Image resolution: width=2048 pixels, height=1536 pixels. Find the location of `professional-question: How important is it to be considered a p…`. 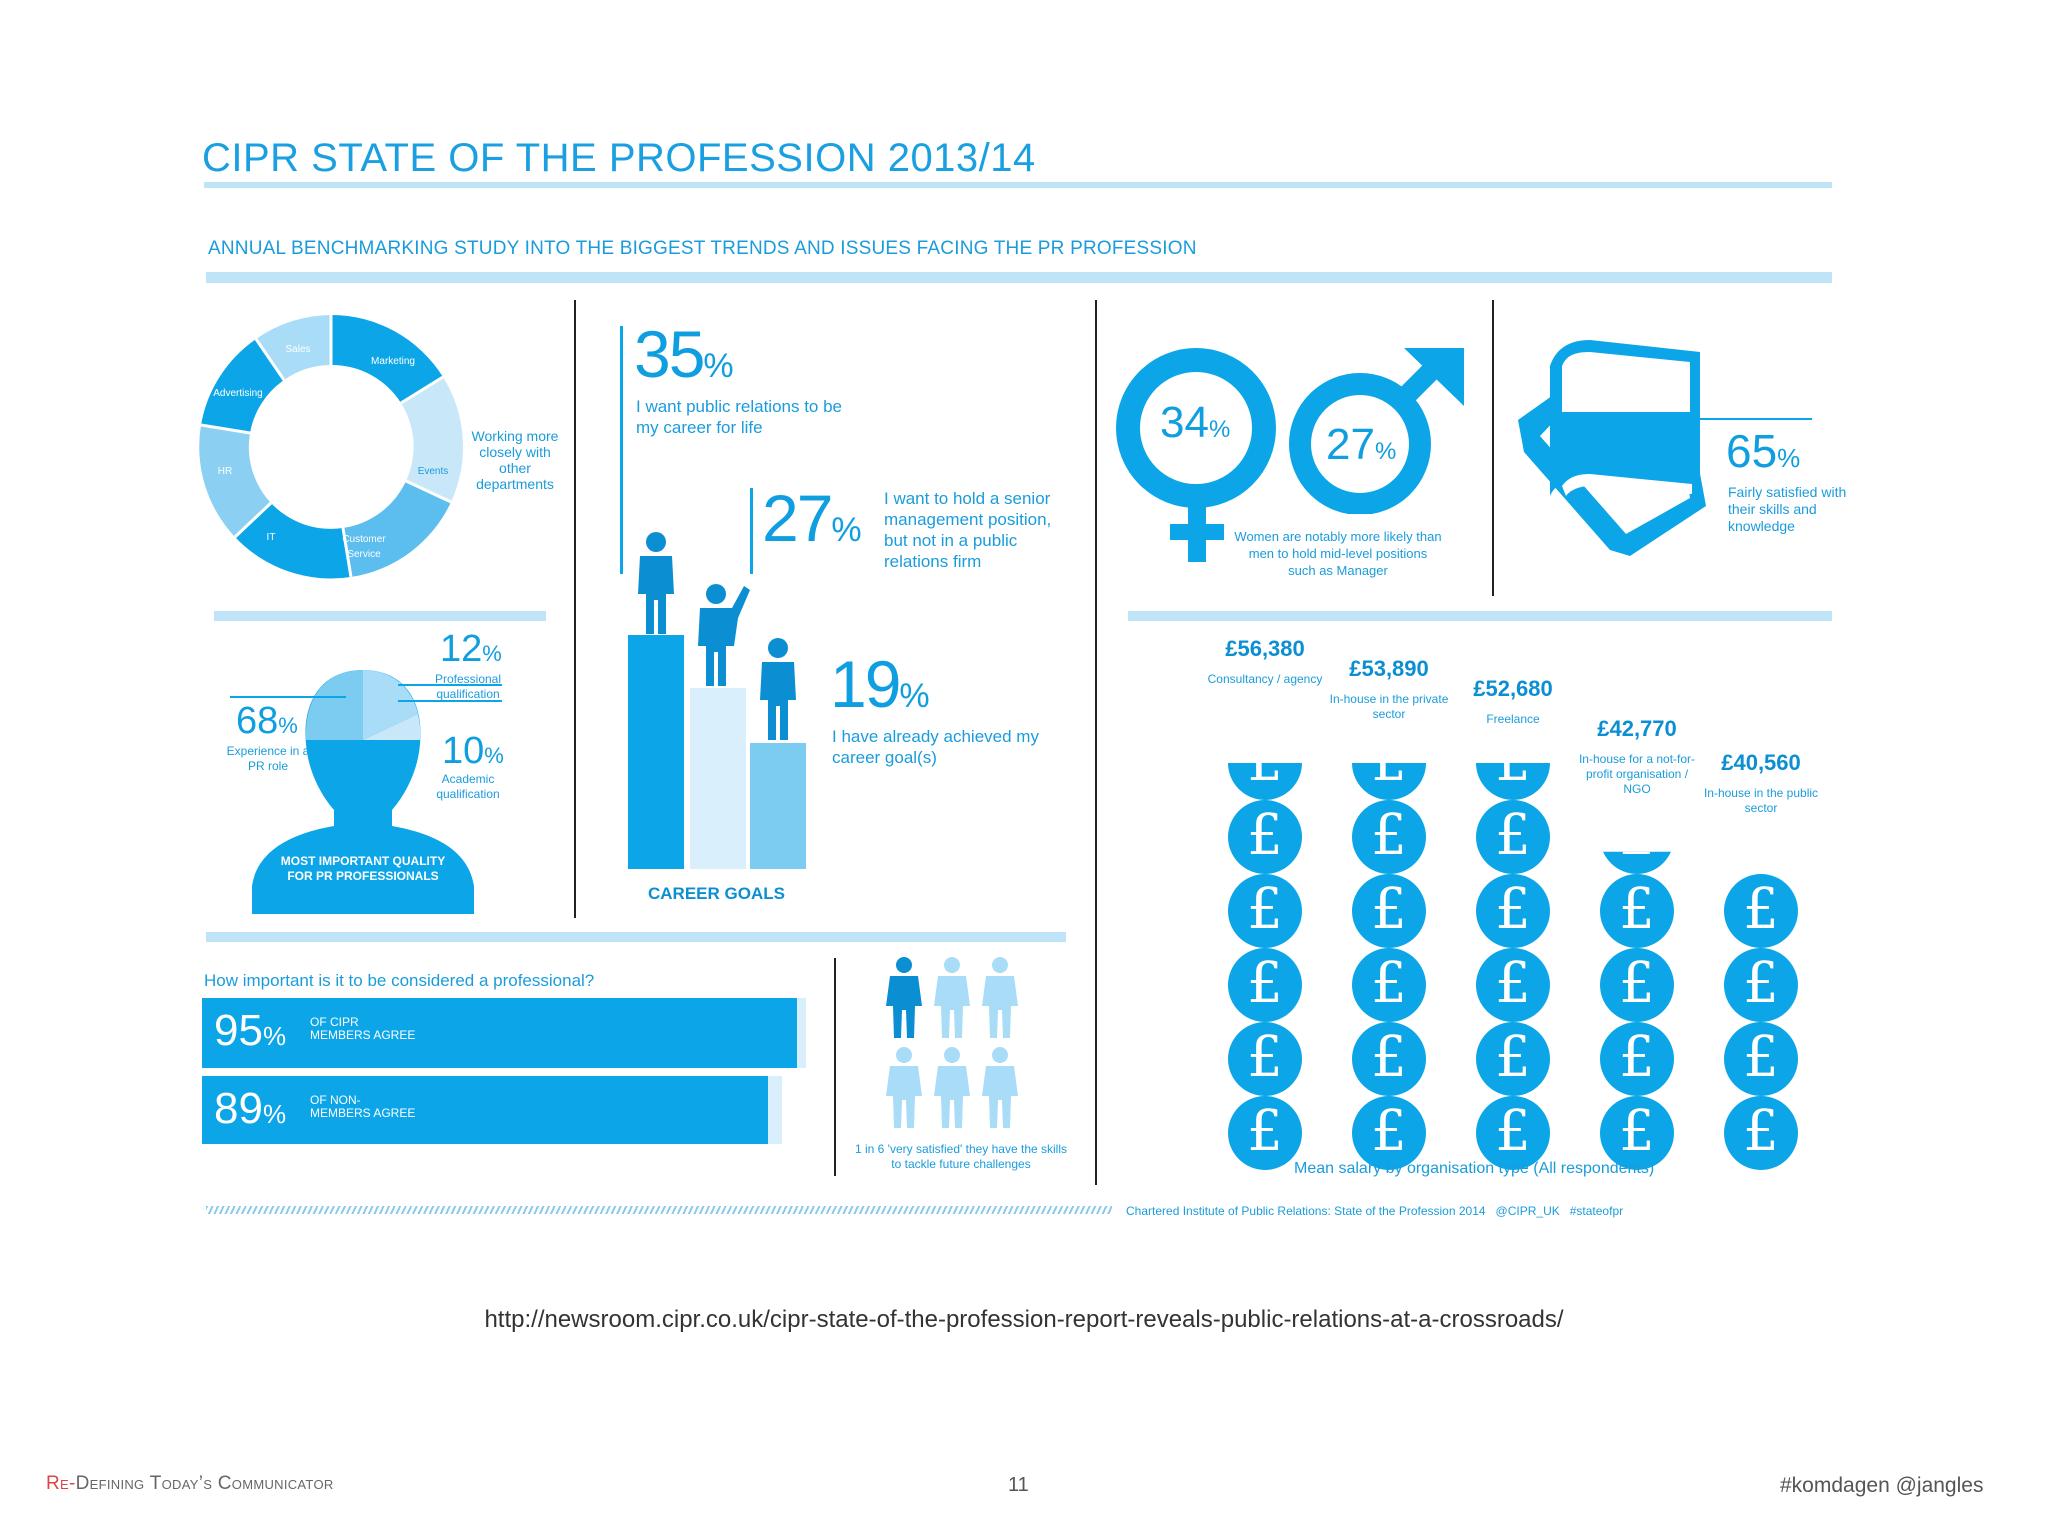

professional-question: How important is it to be considered a p… is located at coordinates (399, 980).